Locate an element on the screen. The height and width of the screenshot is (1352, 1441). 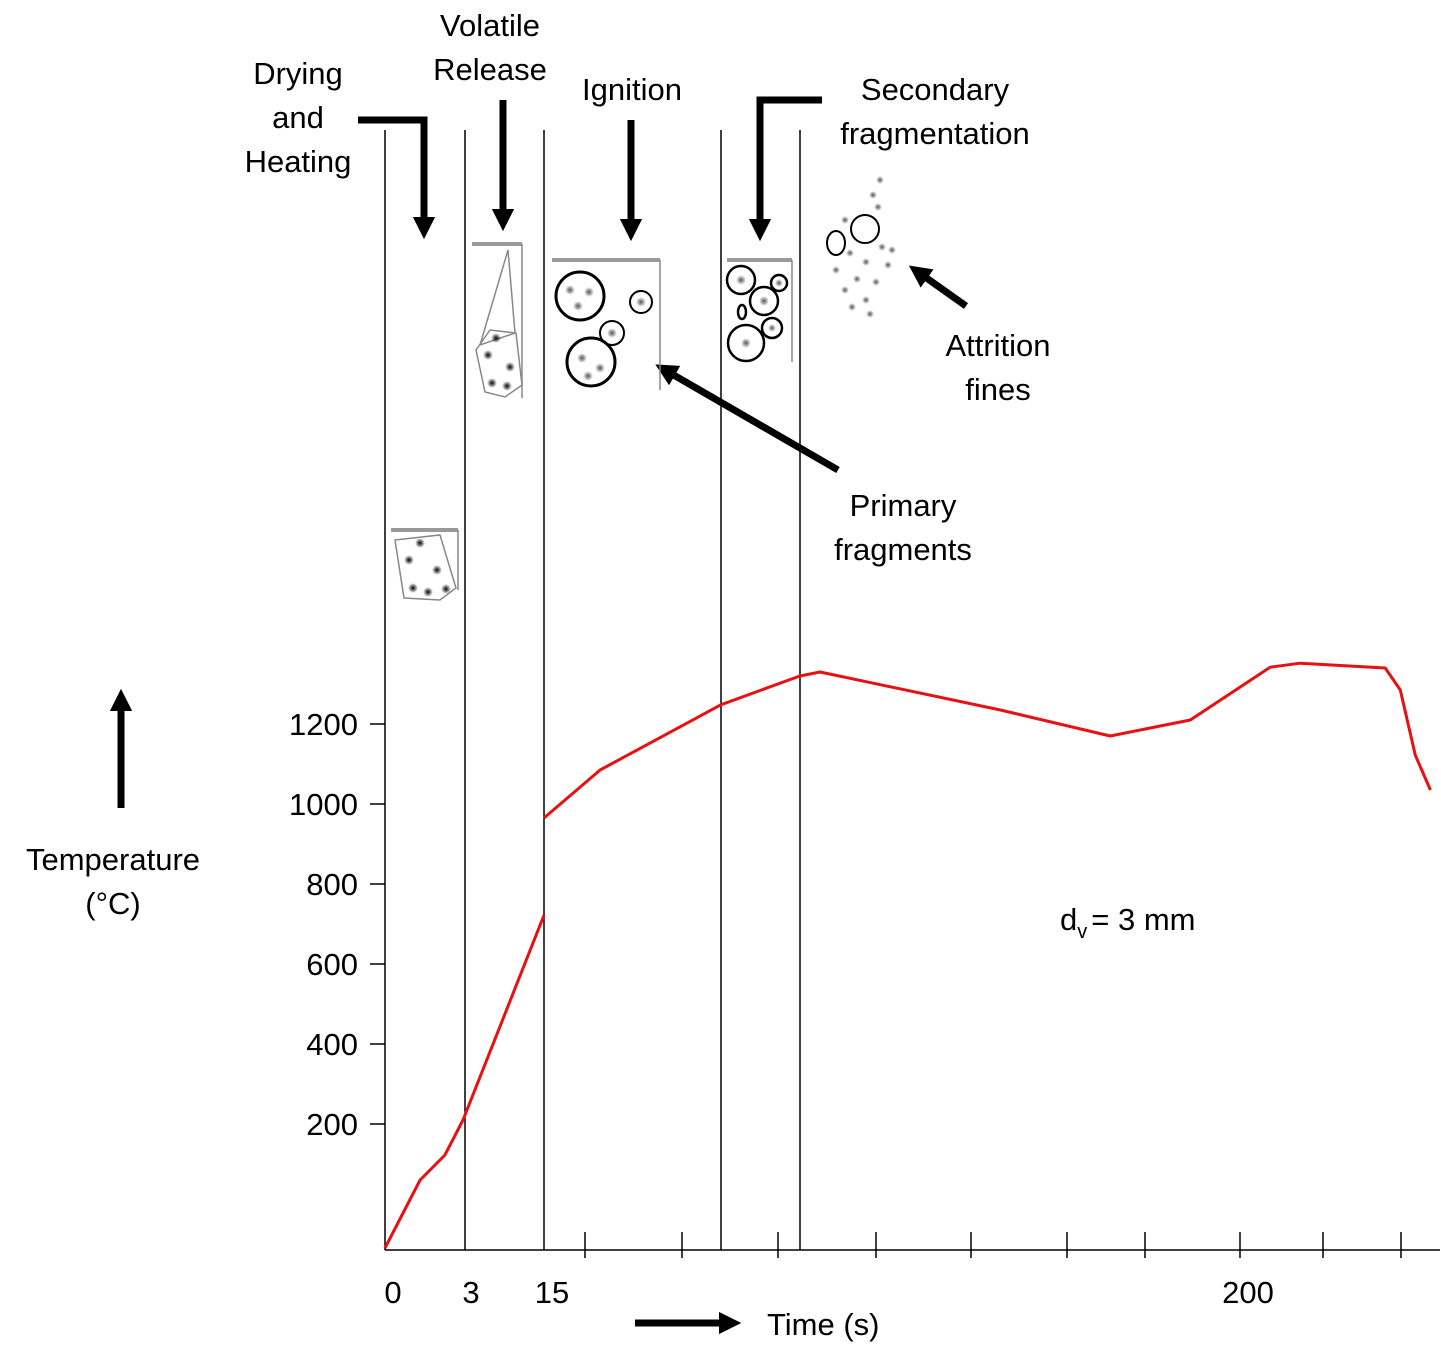
y-tick-label: 1000 is located at coordinates (323, 804).